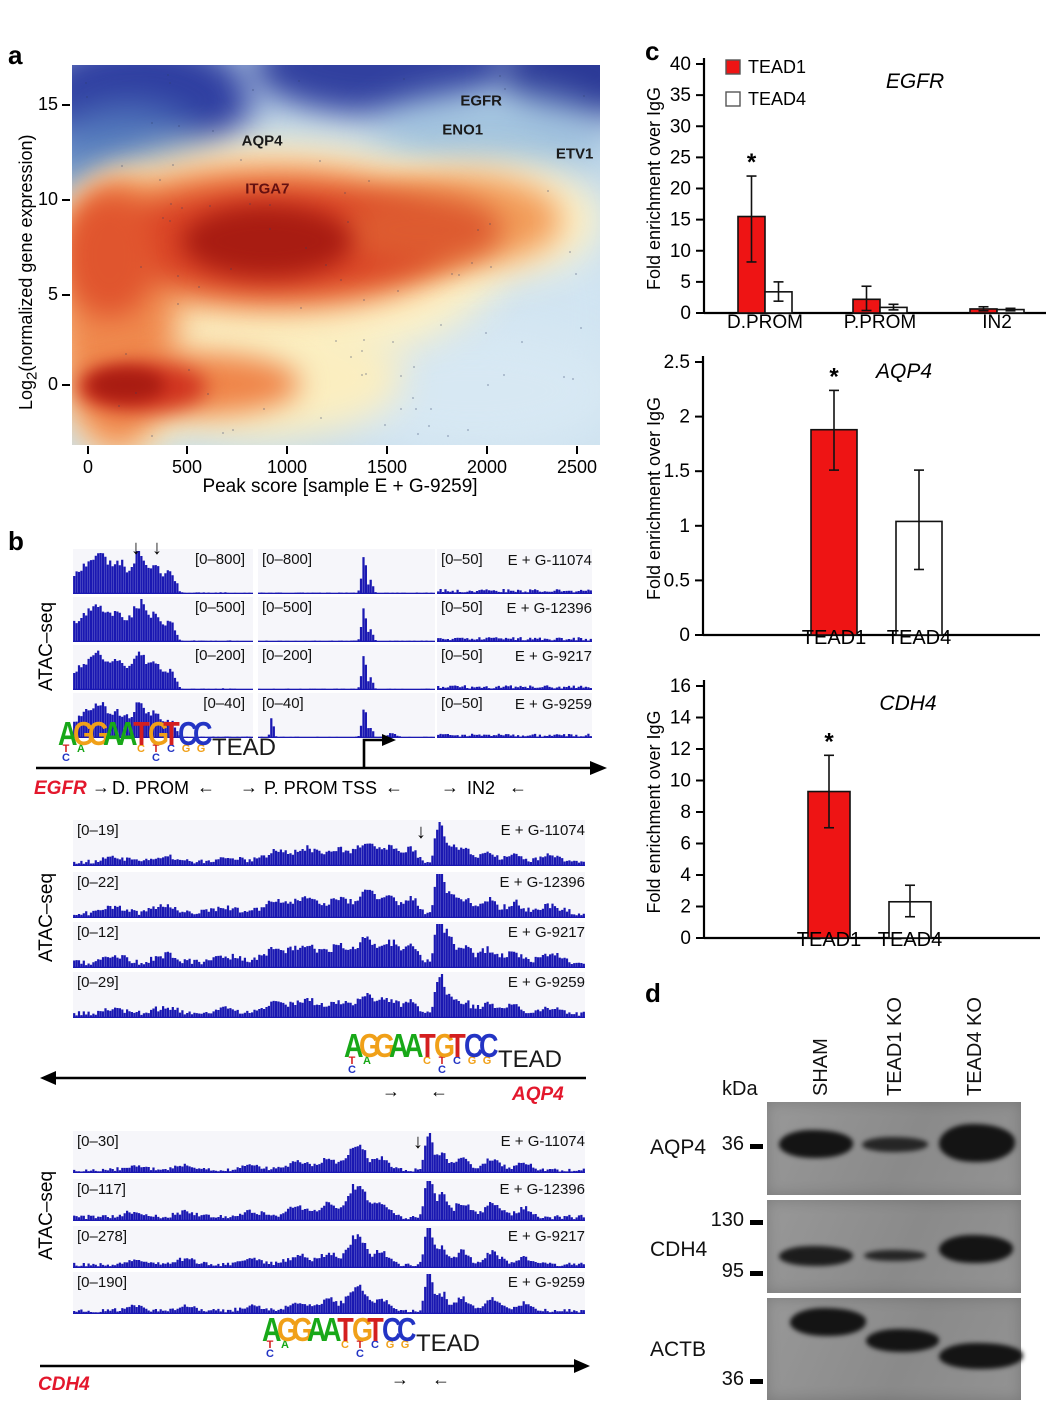  I want to click on track-range-label: [0–22], so click(98, 882).